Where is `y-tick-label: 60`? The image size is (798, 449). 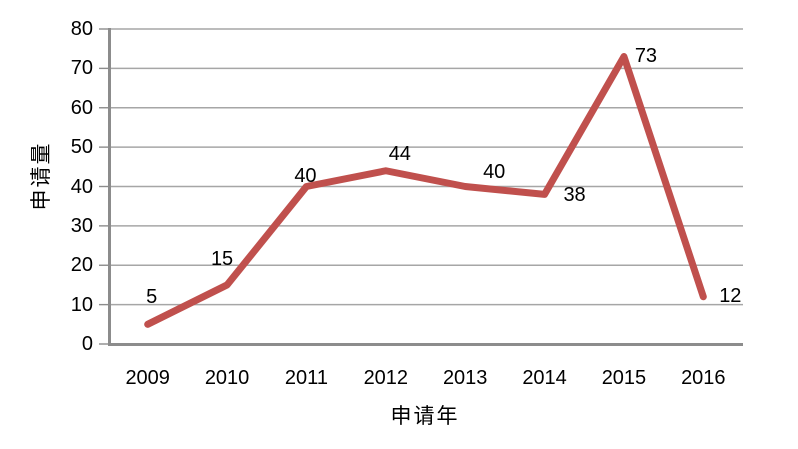
y-tick-label: 60 is located at coordinates (81, 107).